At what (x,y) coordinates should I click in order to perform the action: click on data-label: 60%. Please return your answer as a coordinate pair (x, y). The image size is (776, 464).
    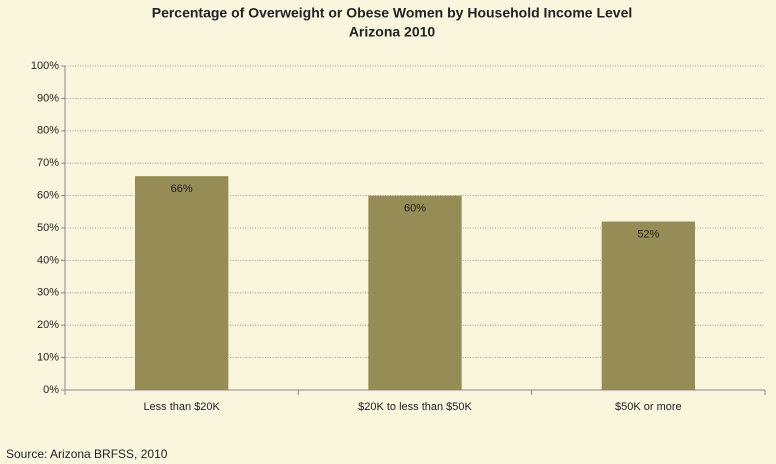
    Looking at the image, I should click on (415, 209).